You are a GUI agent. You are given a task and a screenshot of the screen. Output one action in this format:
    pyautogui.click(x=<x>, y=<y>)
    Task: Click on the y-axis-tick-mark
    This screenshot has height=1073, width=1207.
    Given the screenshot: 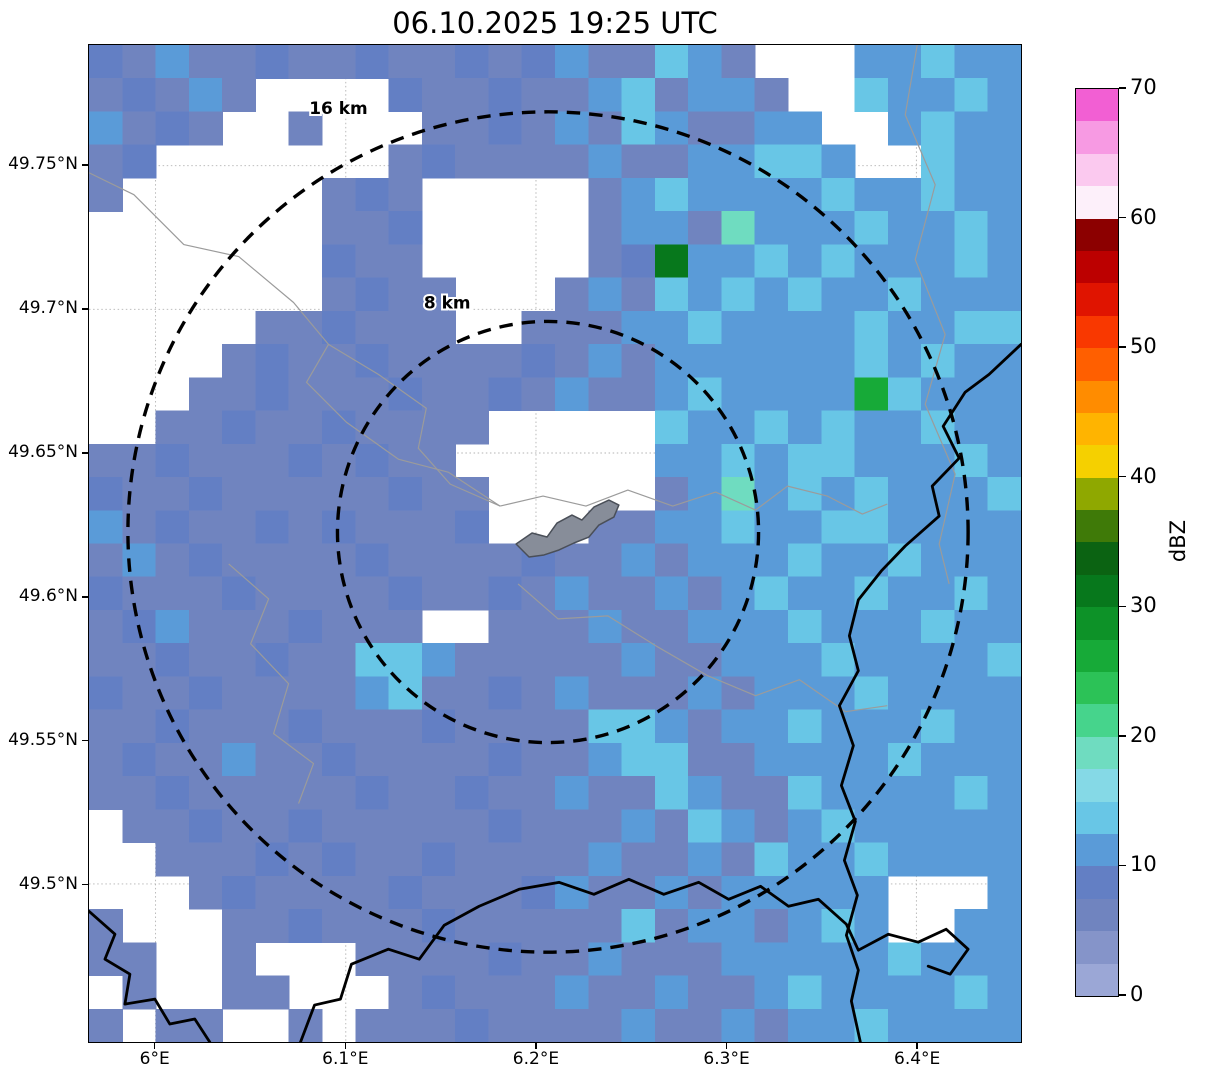 What is the action you would take?
    pyautogui.click(x=85, y=453)
    